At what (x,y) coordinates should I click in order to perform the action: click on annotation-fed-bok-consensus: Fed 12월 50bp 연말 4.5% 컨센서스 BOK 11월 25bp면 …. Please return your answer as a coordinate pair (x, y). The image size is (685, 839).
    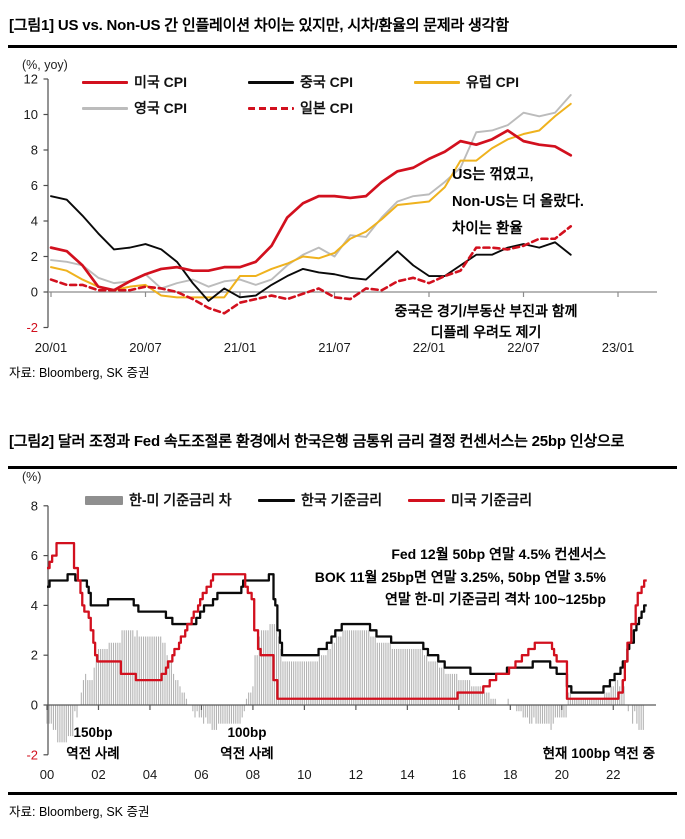
    Looking at the image, I should click on (460, 577).